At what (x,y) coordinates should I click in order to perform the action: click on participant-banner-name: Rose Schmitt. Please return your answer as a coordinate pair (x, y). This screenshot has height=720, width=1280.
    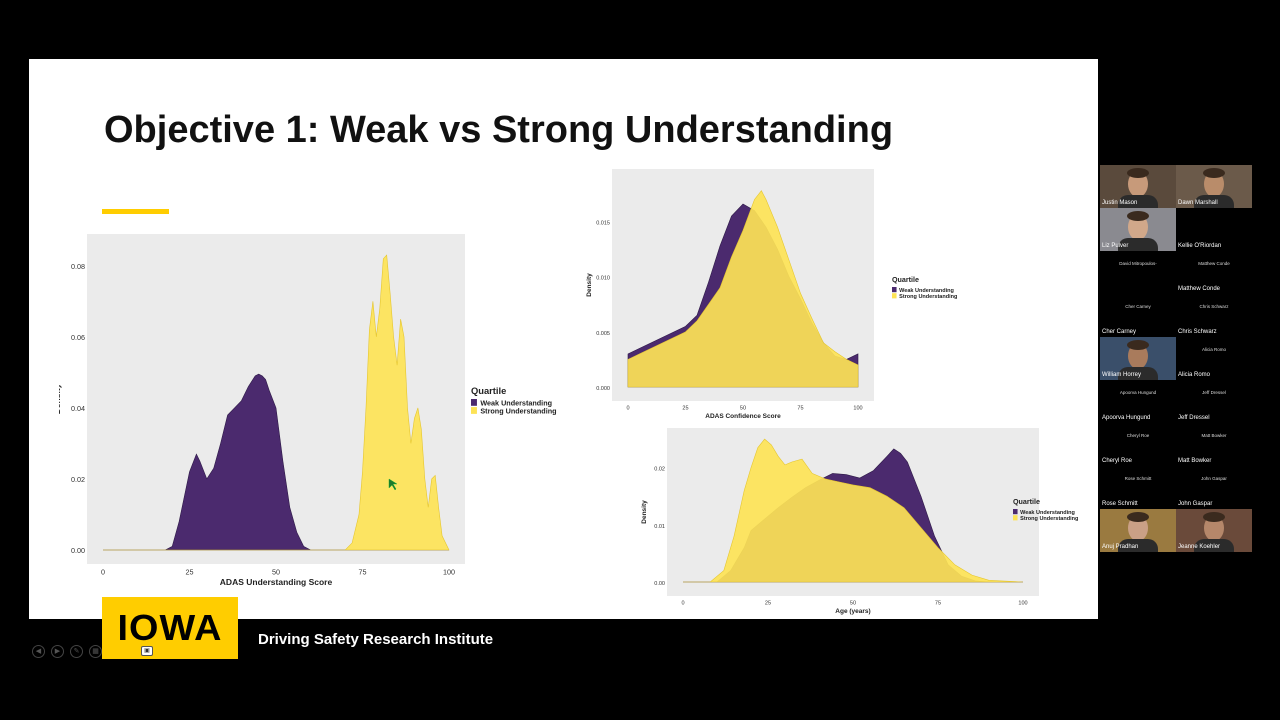
    Looking at the image, I should click on (1138, 478).